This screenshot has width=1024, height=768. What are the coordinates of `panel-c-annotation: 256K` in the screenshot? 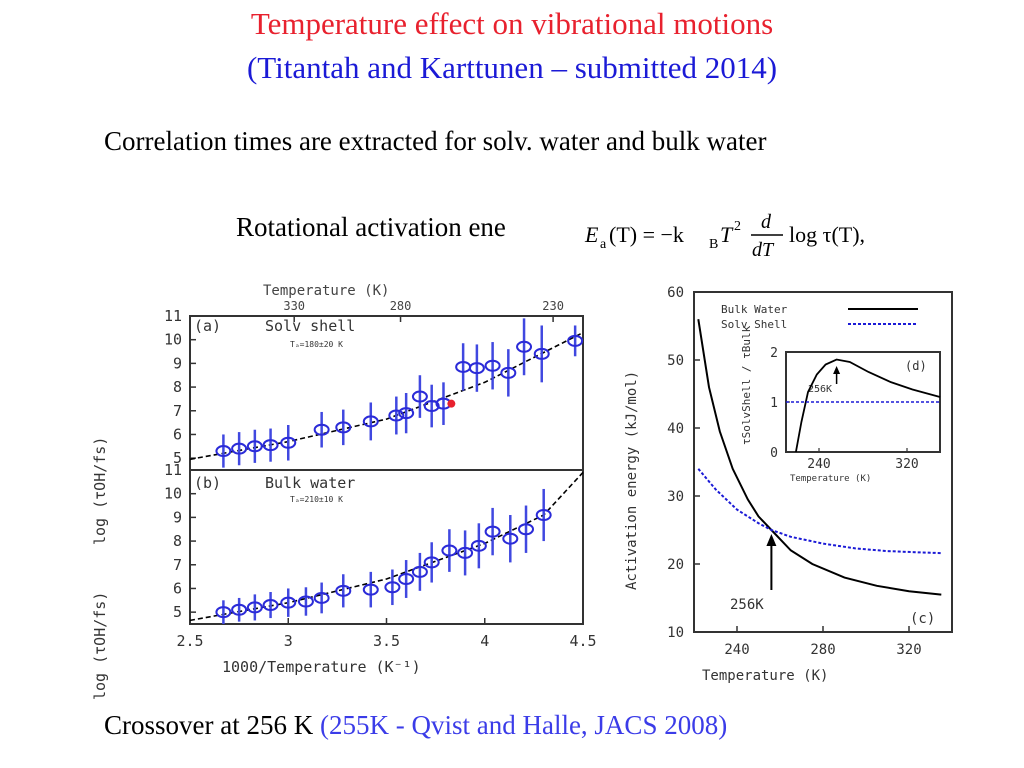 It's located at (747, 605).